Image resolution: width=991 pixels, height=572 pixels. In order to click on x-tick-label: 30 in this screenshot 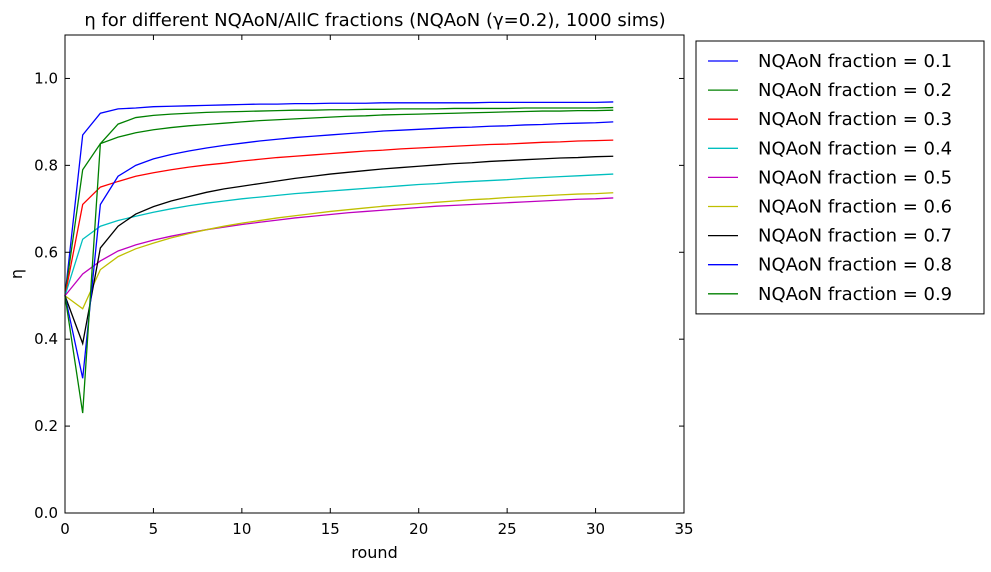, I will do `click(595, 529)`.